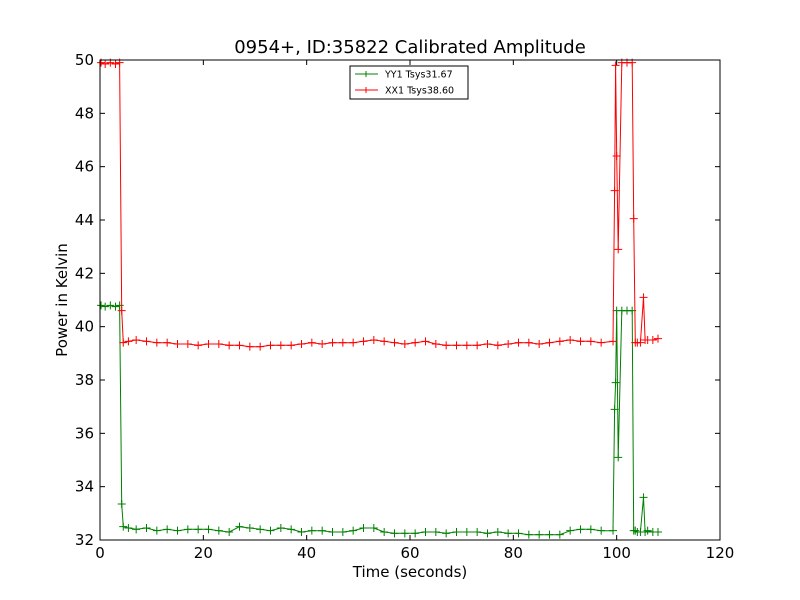 Image resolution: width=800 pixels, height=600 pixels. Describe the element at coordinates (409, 82) in the screenshot. I see `legend: YY1 Tsys31.67 XX1 Tsys38.60` at that location.